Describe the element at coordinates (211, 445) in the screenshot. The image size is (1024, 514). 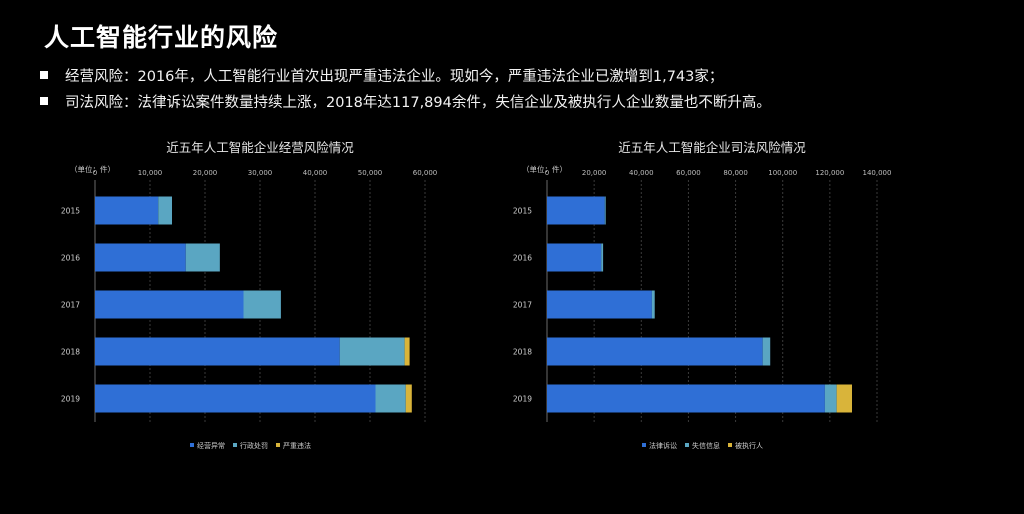
I see `legend-label: 经营异常` at that location.